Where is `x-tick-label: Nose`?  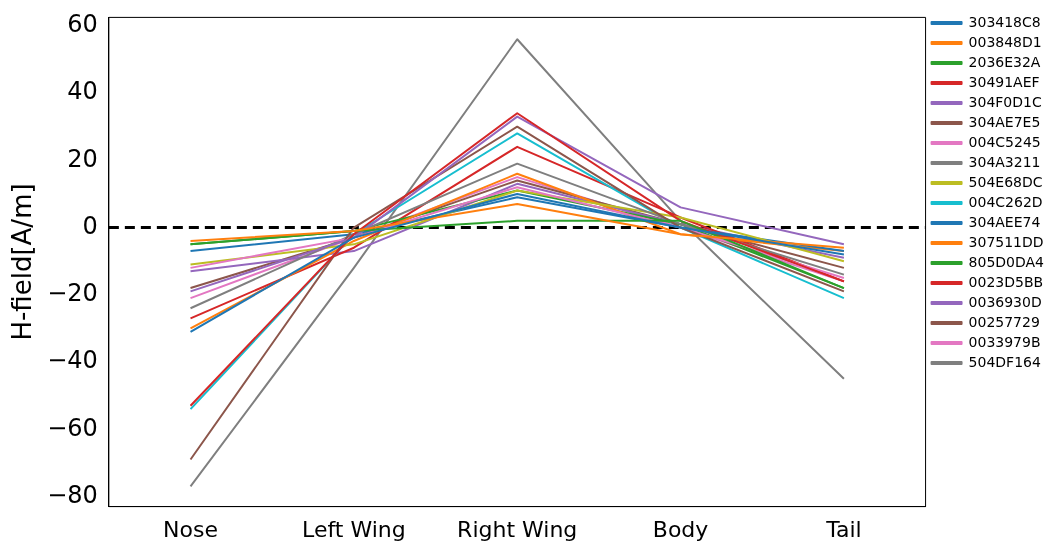
x-tick-label: Nose is located at coordinates (190, 529).